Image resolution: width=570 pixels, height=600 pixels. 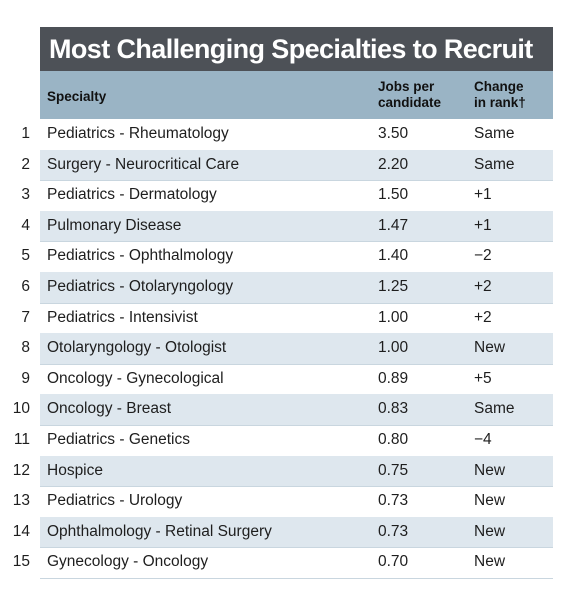 I want to click on header-change-line2: in rank†, so click(x=500, y=102).